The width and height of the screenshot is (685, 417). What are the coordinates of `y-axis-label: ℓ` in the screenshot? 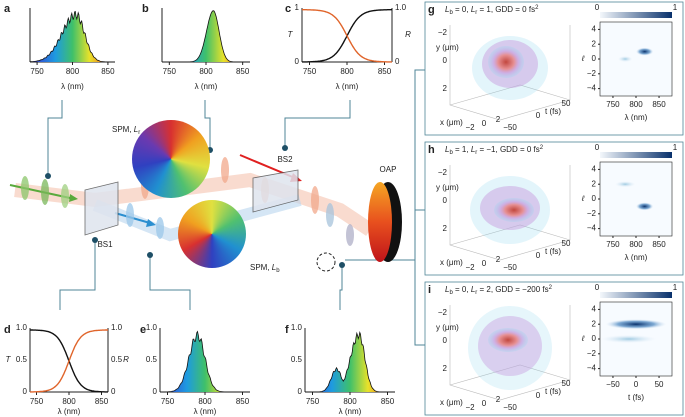 It's located at (583, 58).